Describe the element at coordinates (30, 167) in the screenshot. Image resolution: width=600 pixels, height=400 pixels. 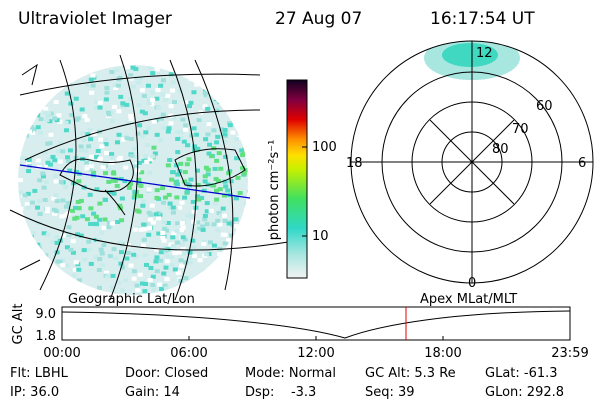
I see `coastline` at that location.